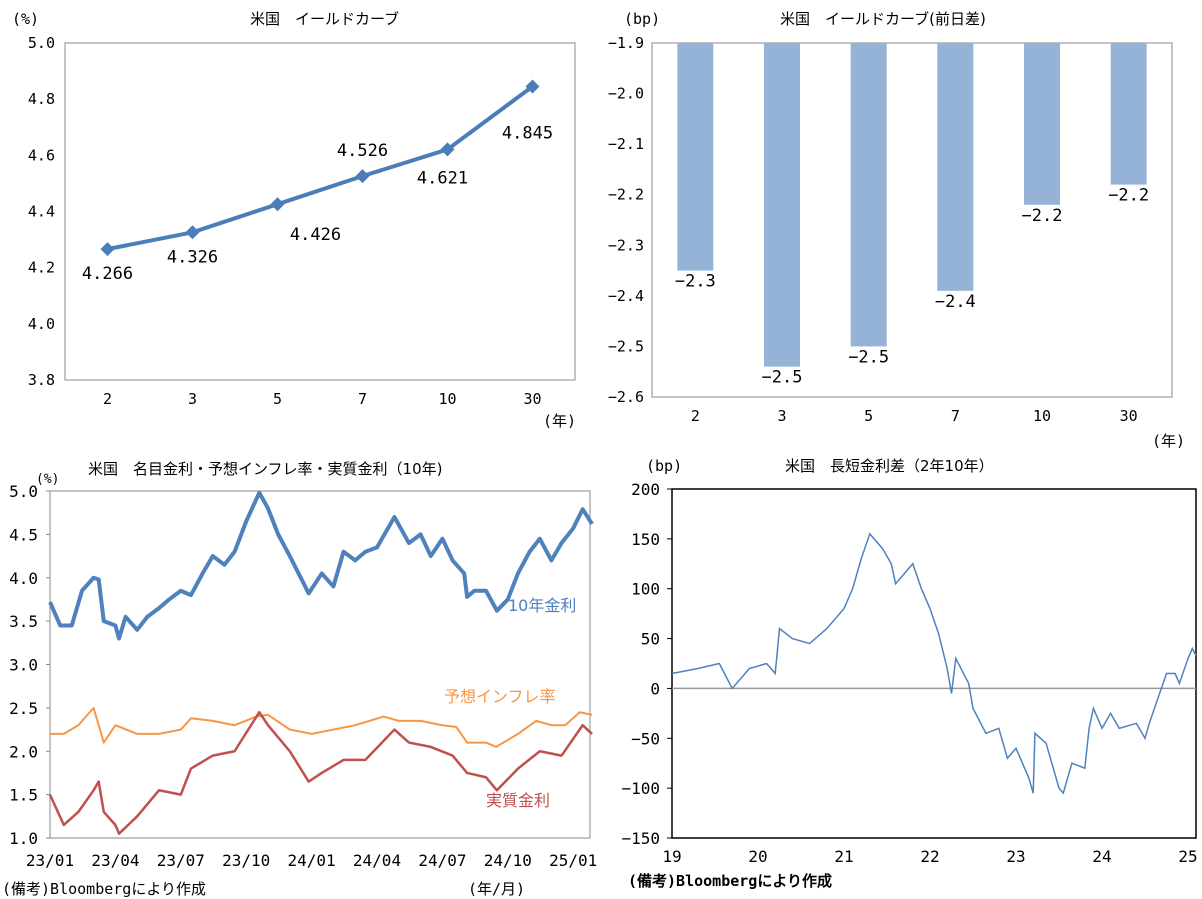 This screenshot has width=1202, height=899. What do you see at coordinates (626, 245) in the screenshot?
I see `y-tick-label: −2.3` at bounding box center [626, 245].